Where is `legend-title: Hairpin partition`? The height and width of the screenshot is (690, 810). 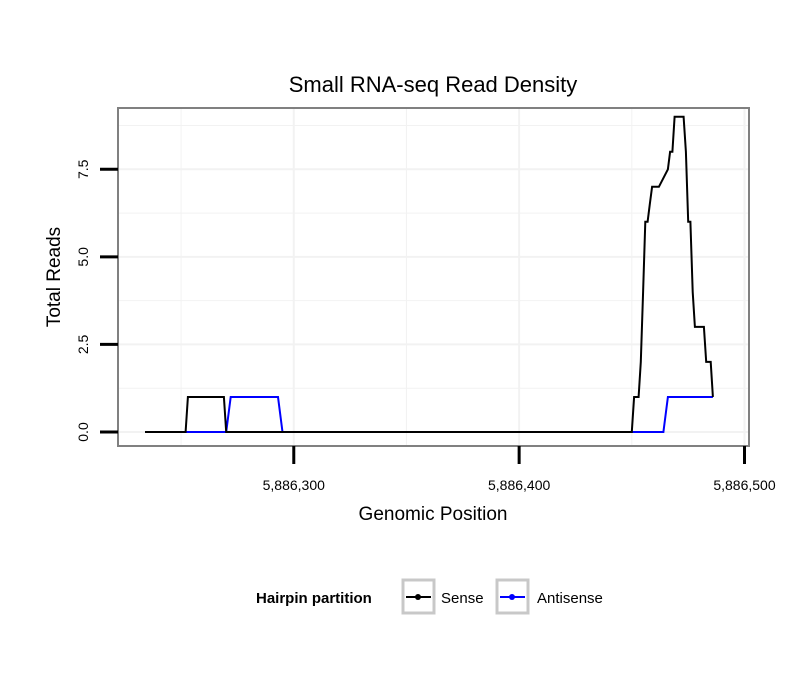 legend-title: Hairpin partition is located at coordinates (314, 598).